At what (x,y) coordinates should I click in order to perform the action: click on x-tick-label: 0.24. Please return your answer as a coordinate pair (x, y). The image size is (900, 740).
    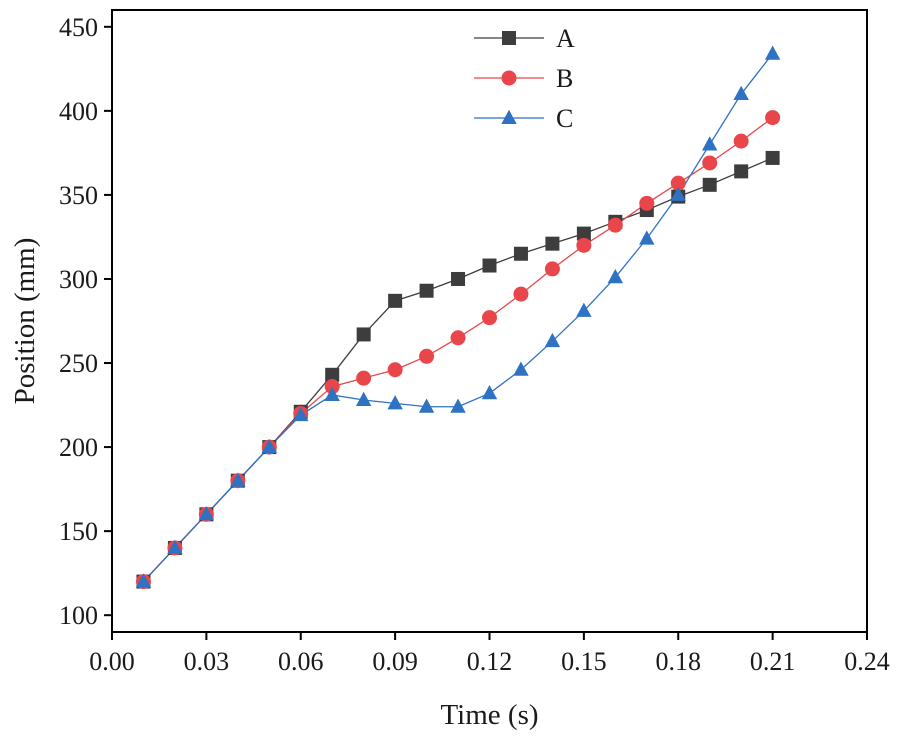
    Looking at the image, I should click on (867, 661).